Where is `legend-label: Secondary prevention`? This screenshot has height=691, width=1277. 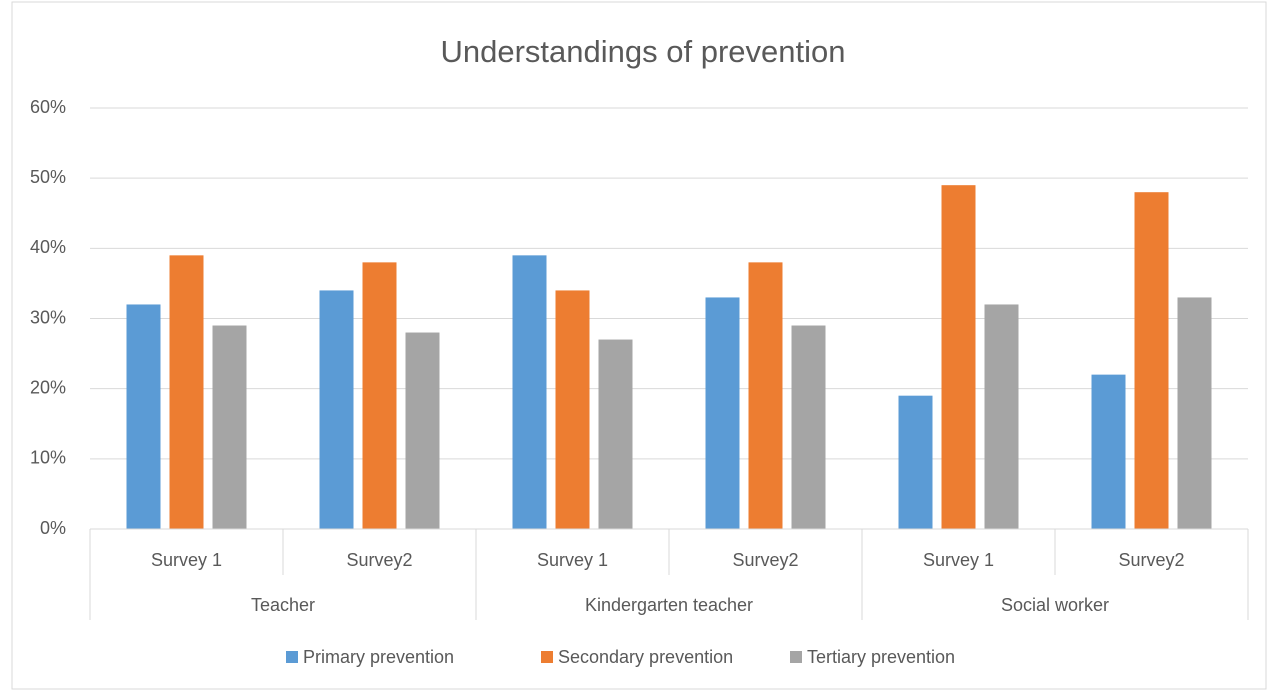 legend-label: Secondary prevention is located at coordinates (645, 657).